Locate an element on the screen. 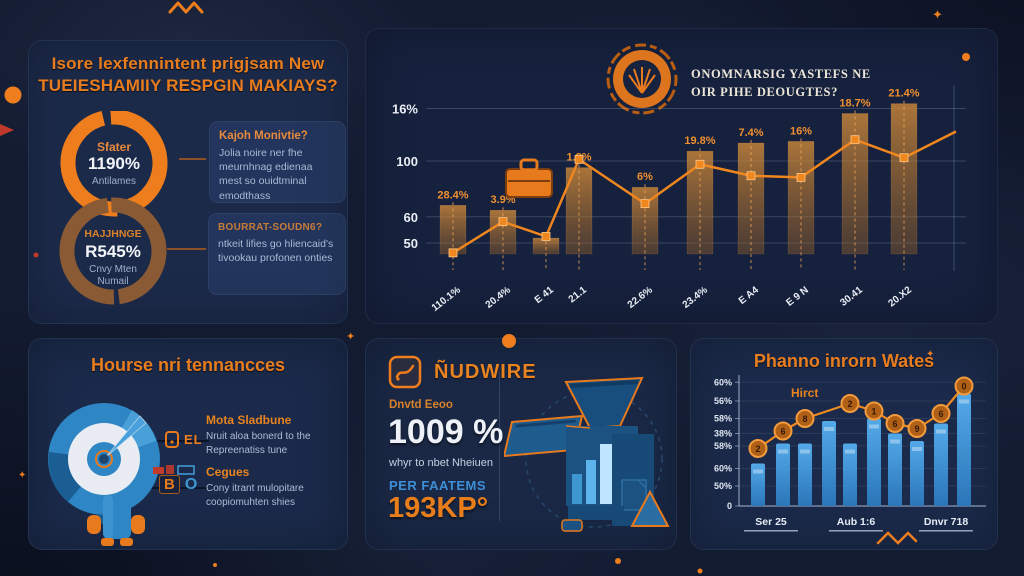 The width and height of the screenshot is (1024, 576). mascot-figure is located at coordinates (116, 520).